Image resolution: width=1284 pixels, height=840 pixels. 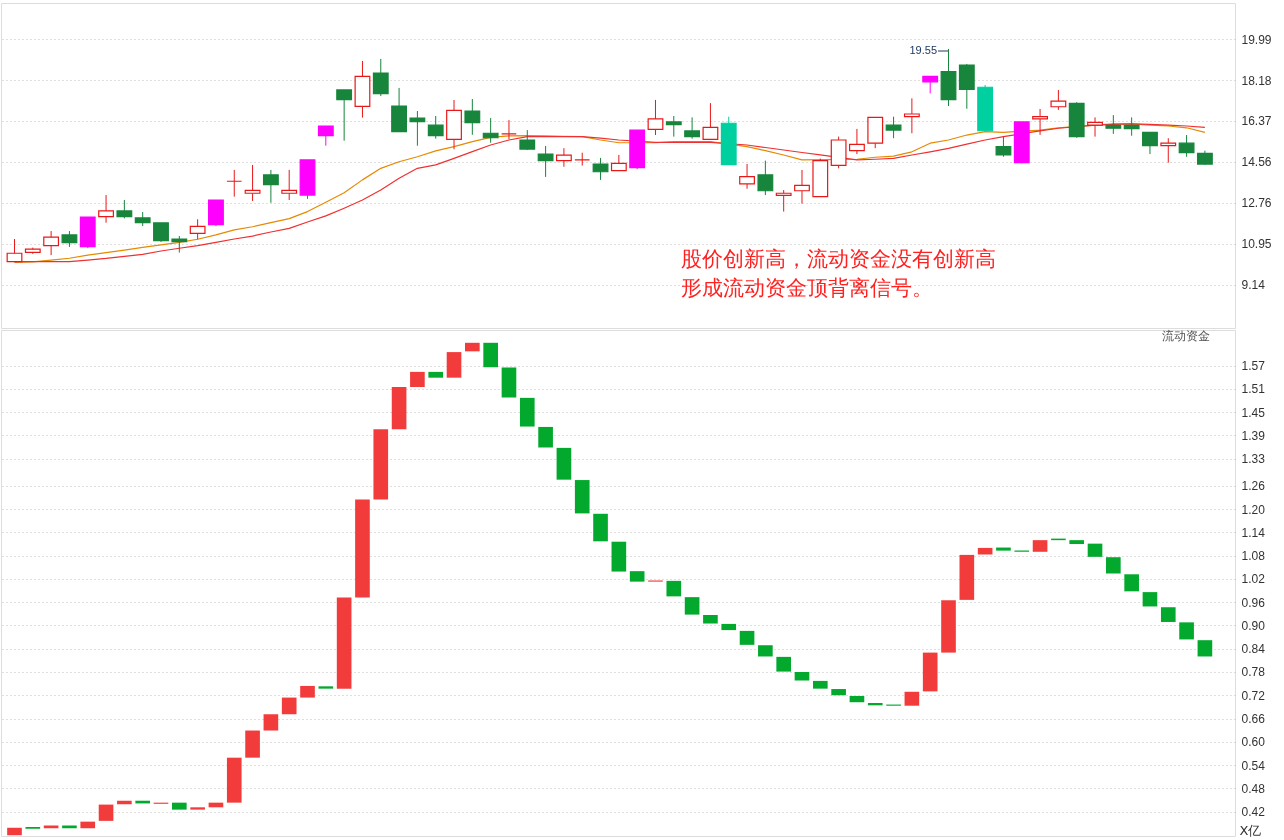 I want to click on chart-title: 流动资金, so click(x=1186, y=336).